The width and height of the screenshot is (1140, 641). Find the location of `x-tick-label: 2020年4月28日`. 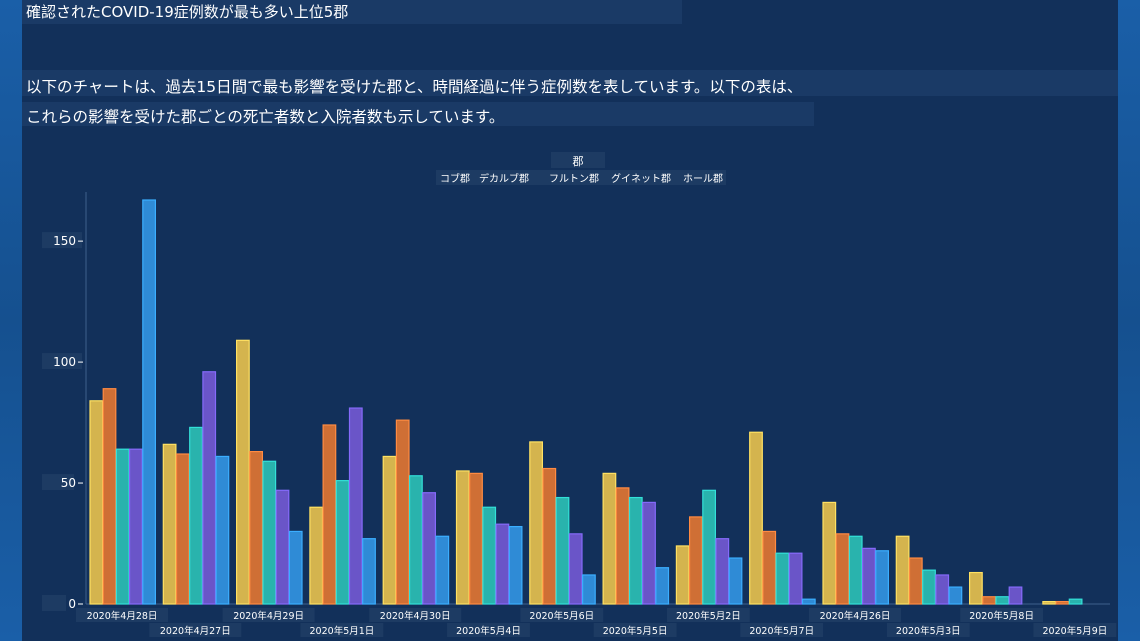

x-tick-label: 2020年4月28日 is located at coordinates (122, 616).